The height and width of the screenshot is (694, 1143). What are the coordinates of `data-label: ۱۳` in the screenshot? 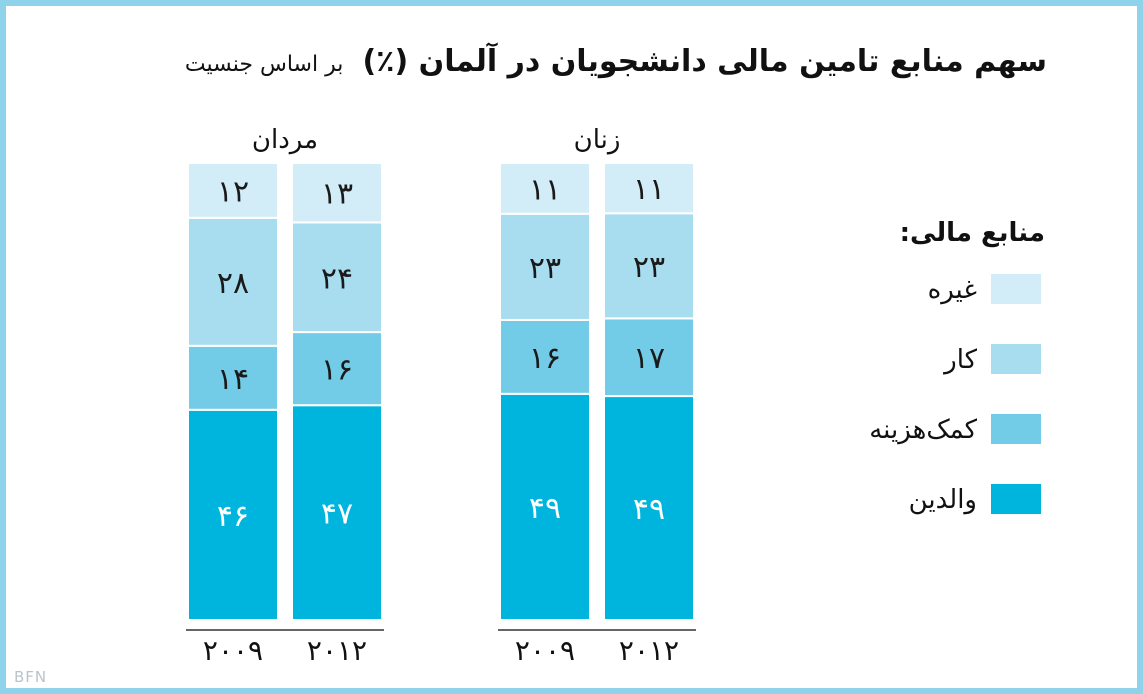 It's located at (337, 194).